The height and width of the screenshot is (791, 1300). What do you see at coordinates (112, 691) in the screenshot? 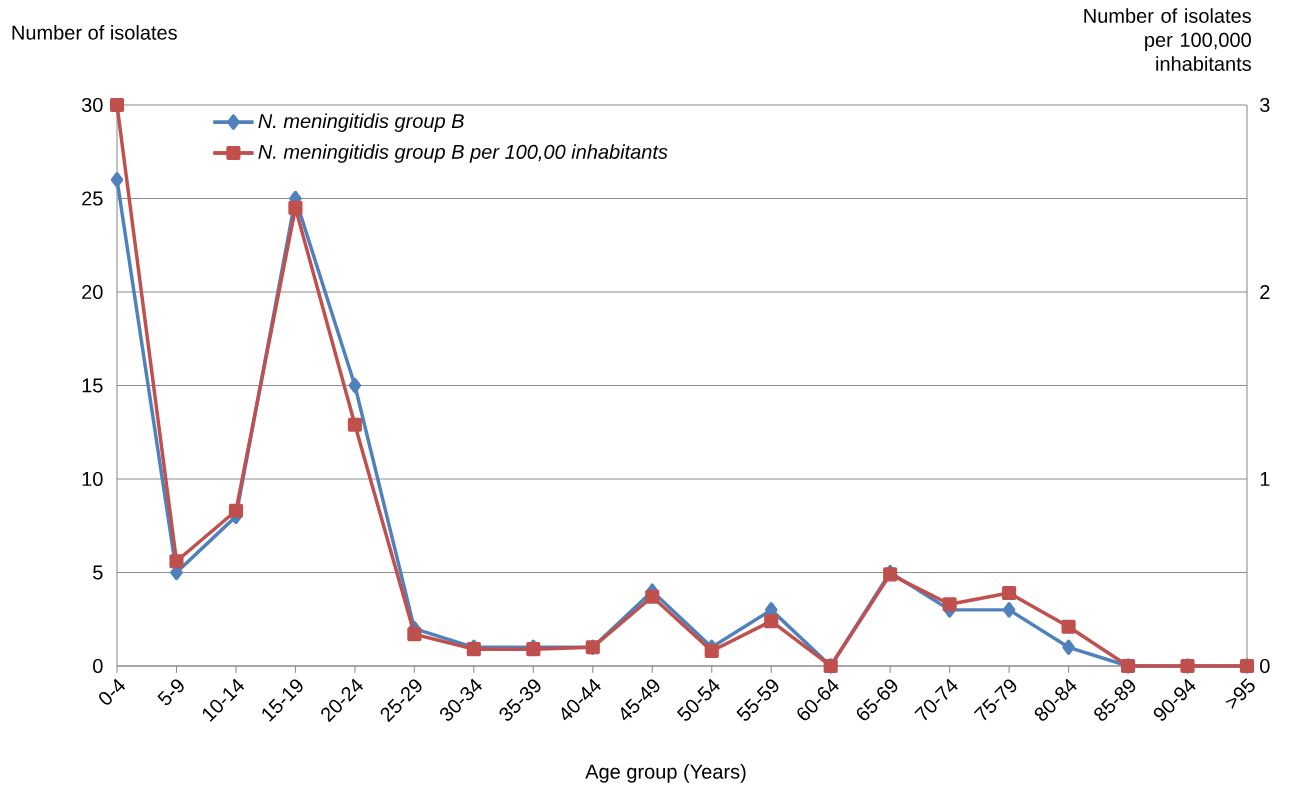
I see `x-tick-label: 0-4` at bounding box center [112, 691].